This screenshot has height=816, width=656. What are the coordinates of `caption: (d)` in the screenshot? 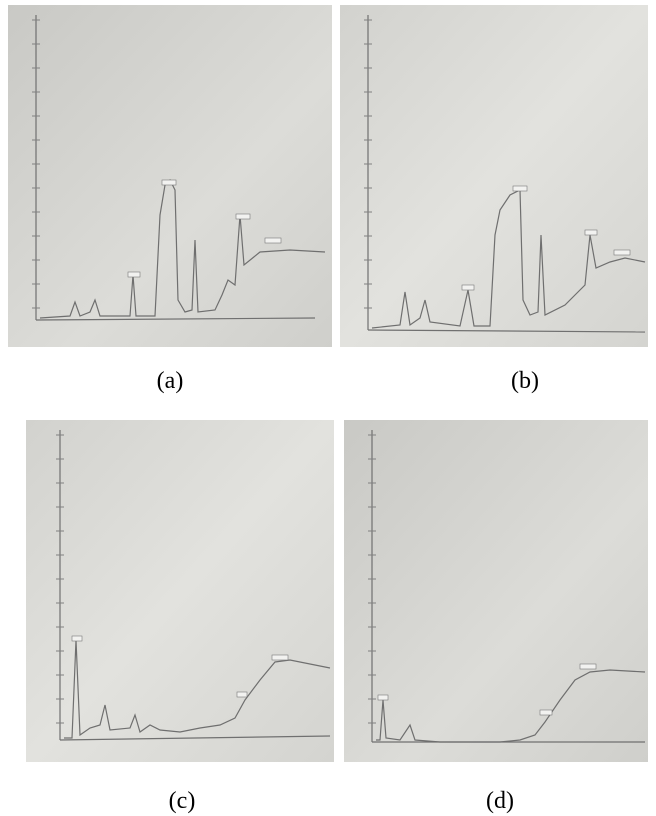 It's located at (500, 801).